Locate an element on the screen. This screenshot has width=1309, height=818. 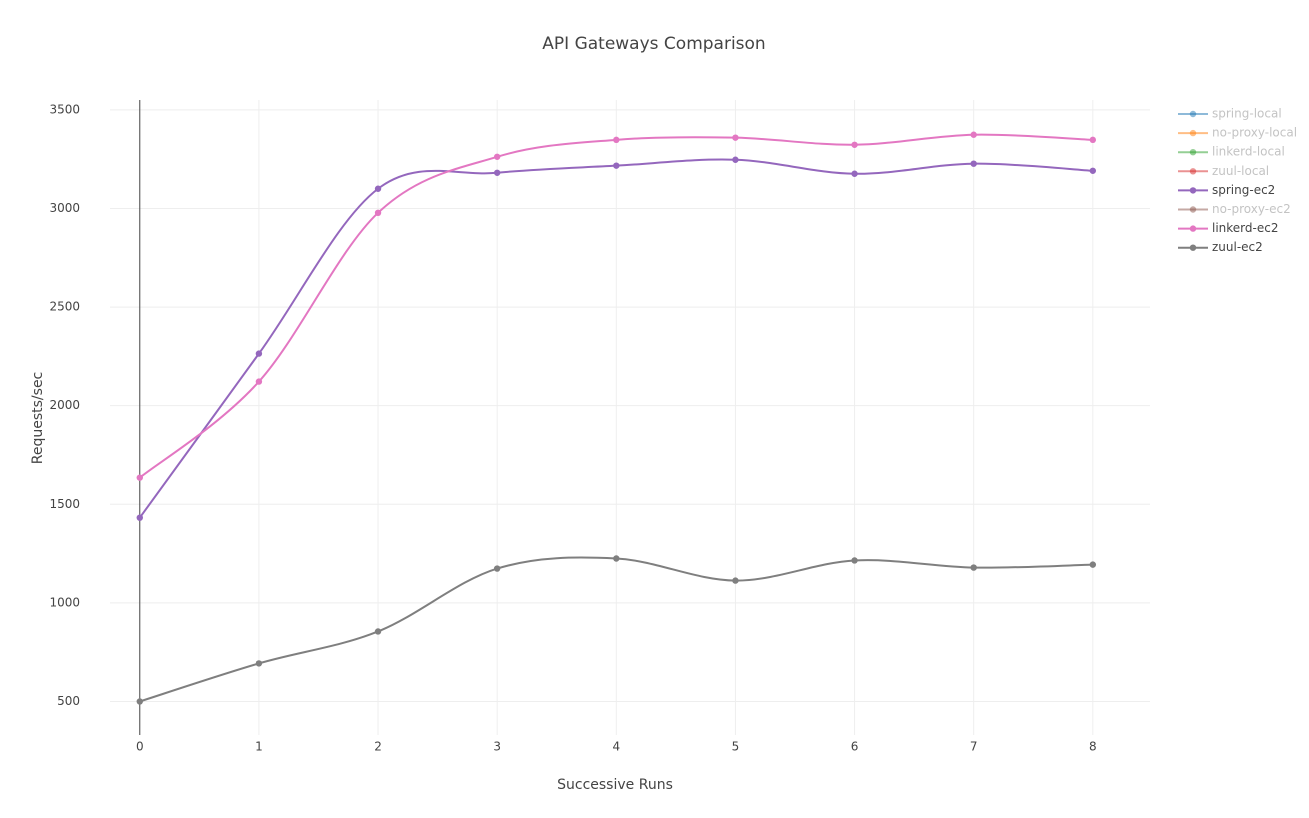
x-axis-label: Successive Runs is located at coordinates (615, 785).